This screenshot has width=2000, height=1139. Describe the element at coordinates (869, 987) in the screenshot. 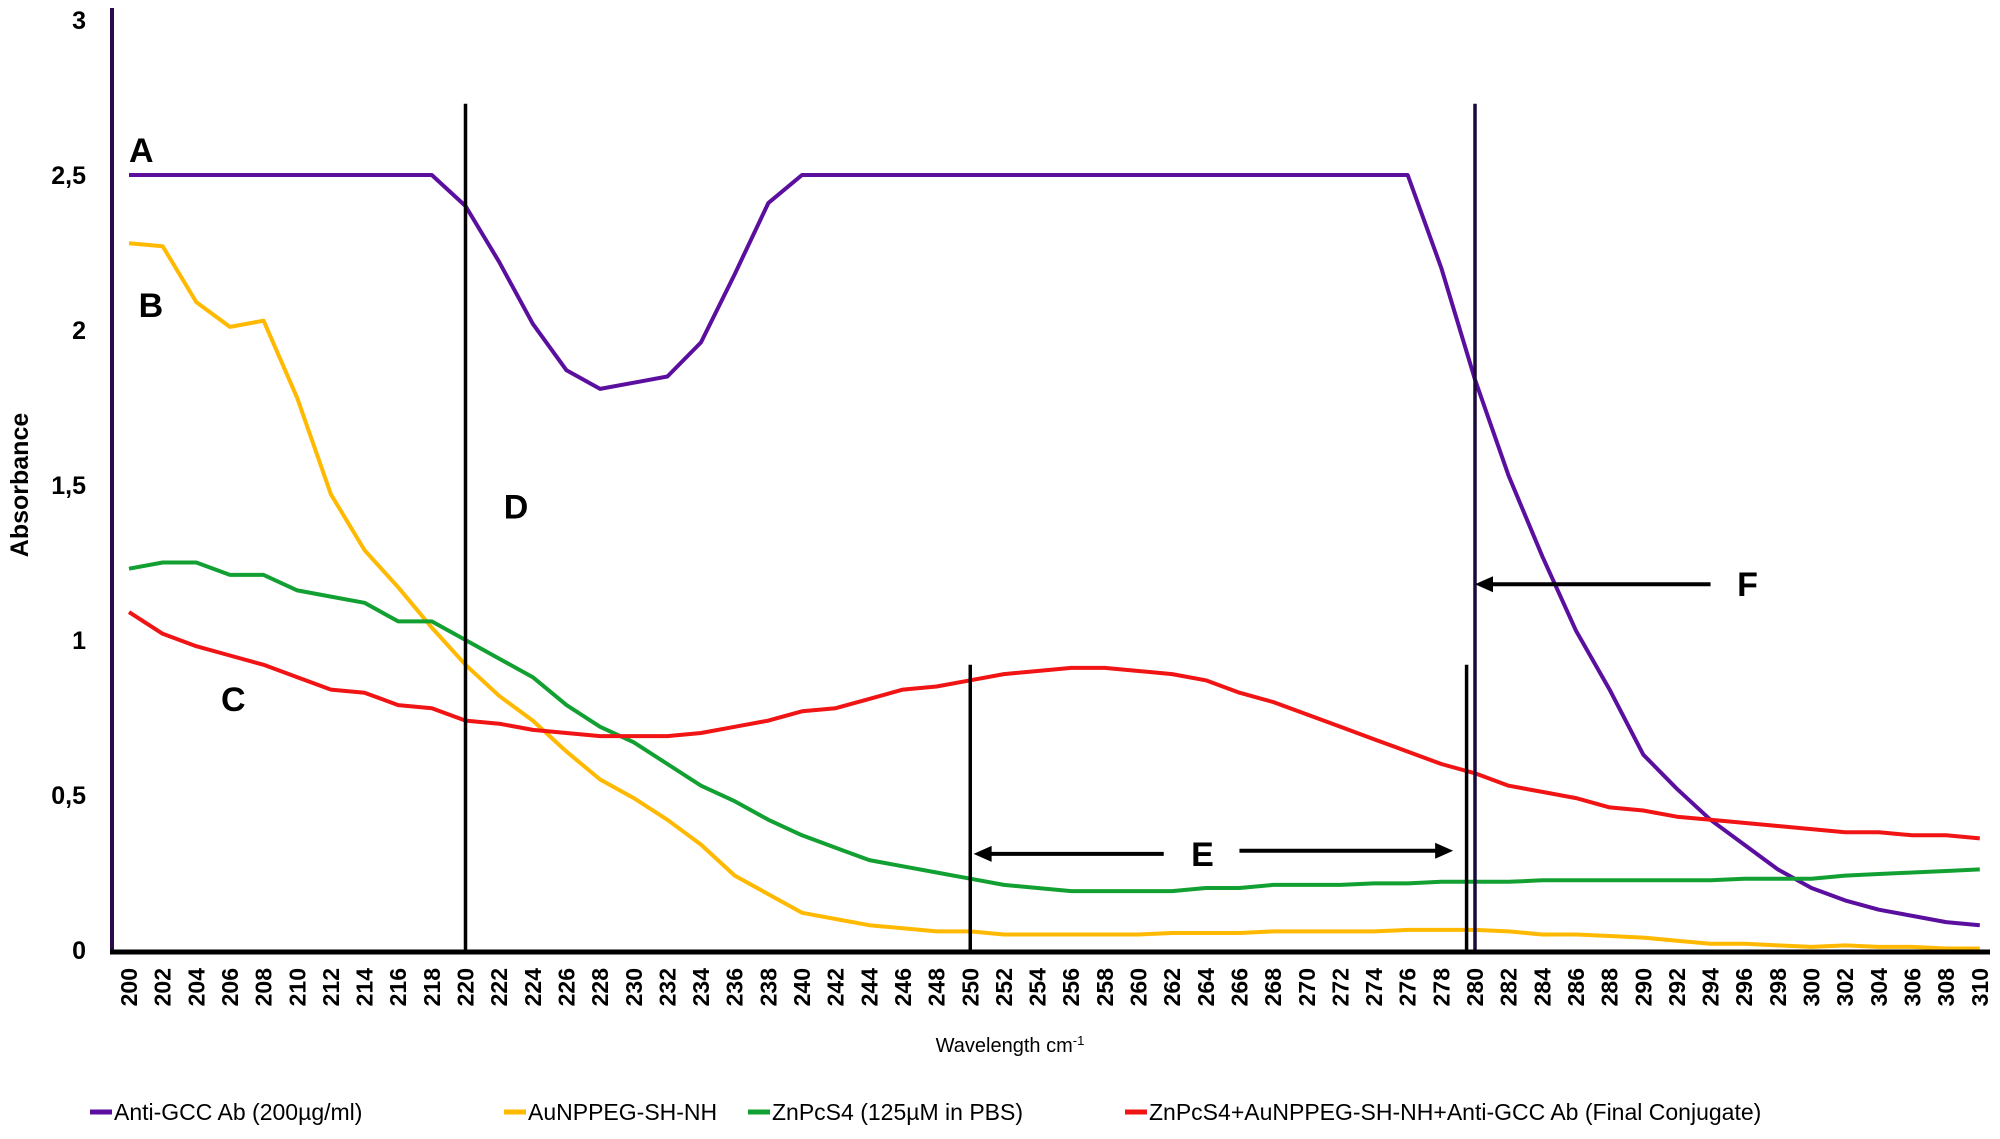

I see `x-tick-label: 244` at that location.